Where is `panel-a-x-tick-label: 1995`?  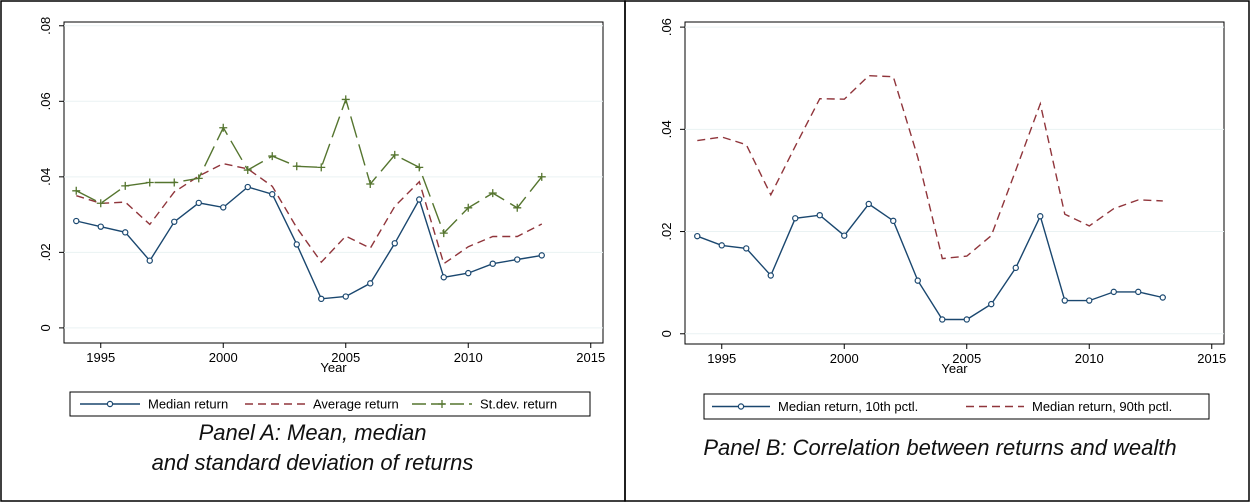
panel-a-x-tick-label: 1995 is located at coordinates (100, 357).